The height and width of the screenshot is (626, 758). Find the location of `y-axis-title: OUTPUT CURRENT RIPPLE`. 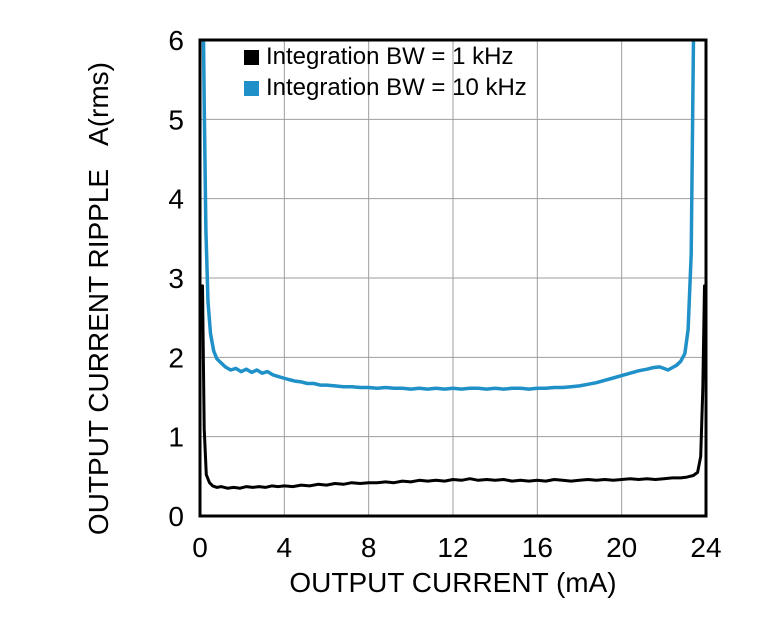

y-axis-title: OUTPUT CURRENT RIPPLE is located at coordinates (98, 352).